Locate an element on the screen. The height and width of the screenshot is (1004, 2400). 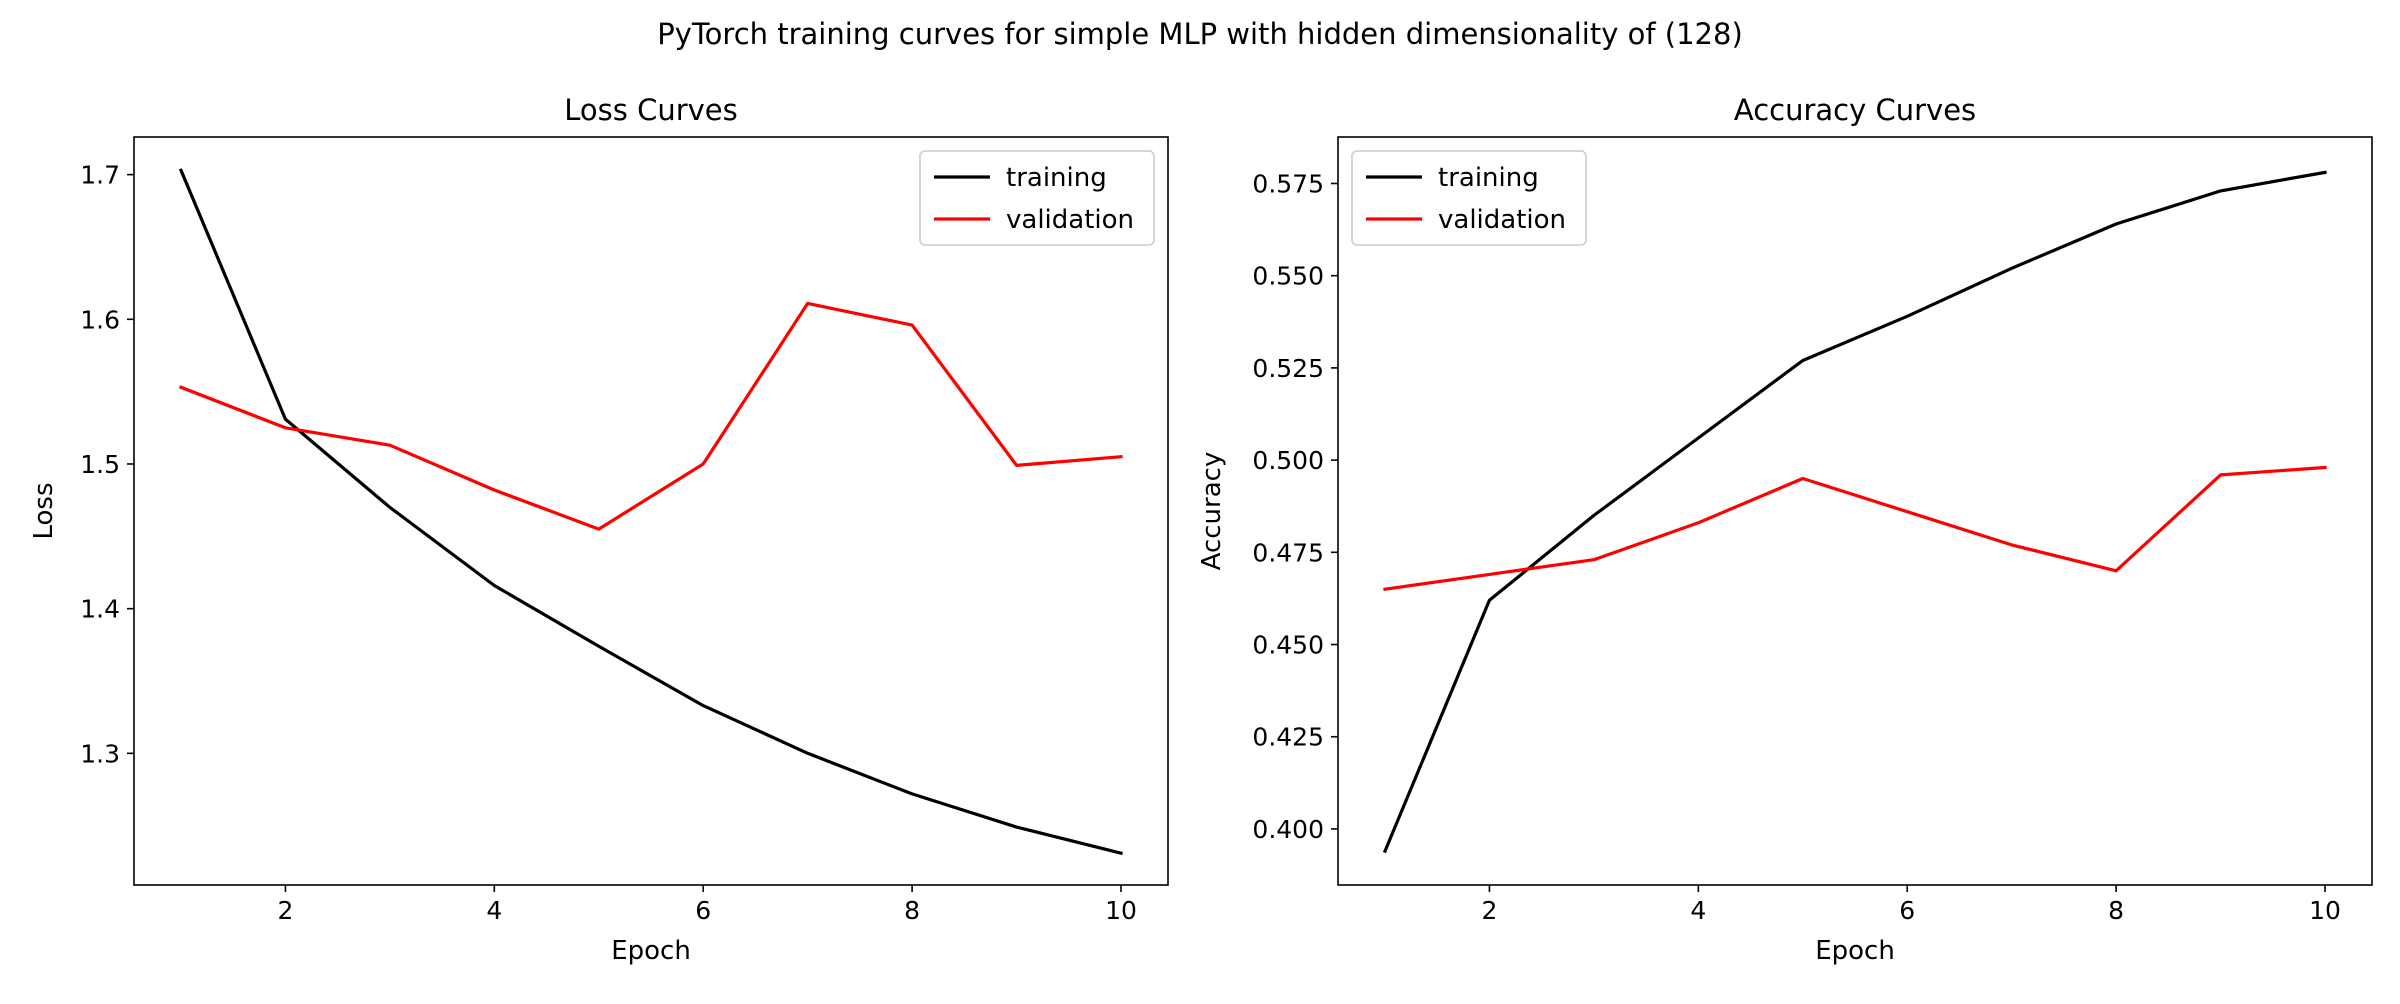
accuracy-legend-label-training: training is located at coordinates (1488, 178).